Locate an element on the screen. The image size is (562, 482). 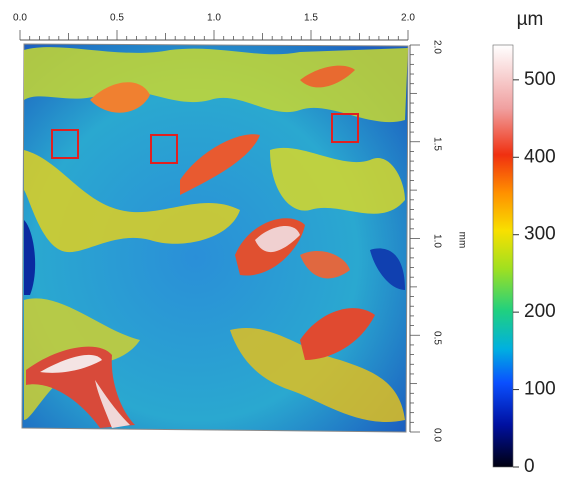
colorbar-tick-label: 0 is located at coordinates (529, 466).